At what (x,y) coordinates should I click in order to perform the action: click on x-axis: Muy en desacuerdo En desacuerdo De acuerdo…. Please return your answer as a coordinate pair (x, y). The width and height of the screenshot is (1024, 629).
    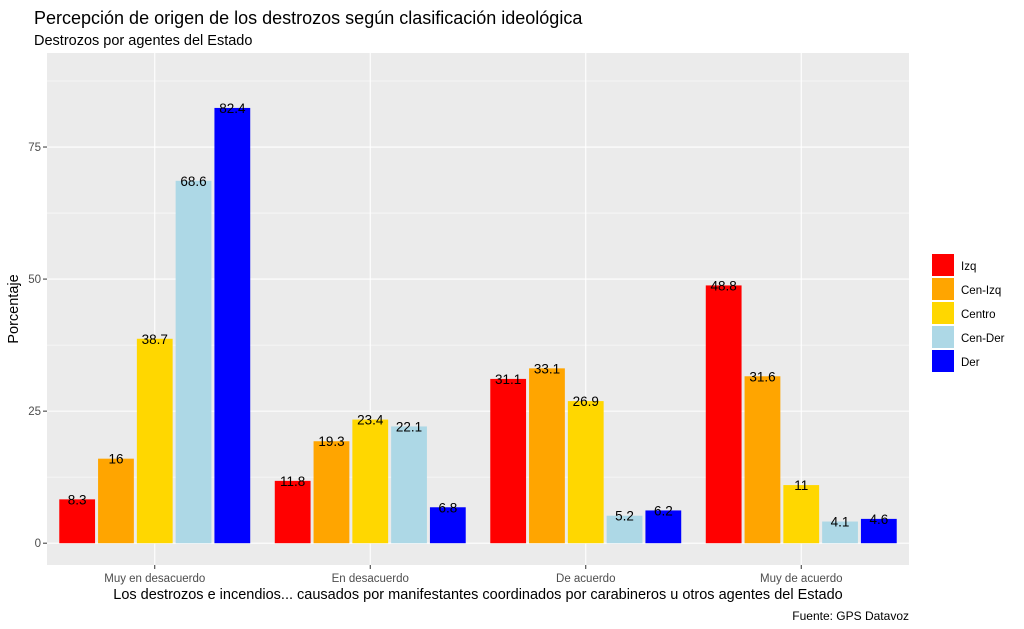
    Looking at the image, I should click on (473, 575).